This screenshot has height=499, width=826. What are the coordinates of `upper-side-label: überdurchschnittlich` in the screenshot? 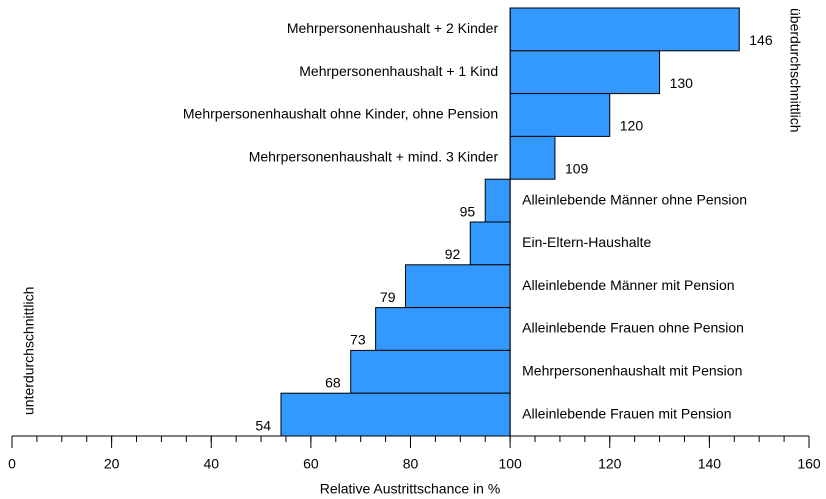 It's located at (795, 70).